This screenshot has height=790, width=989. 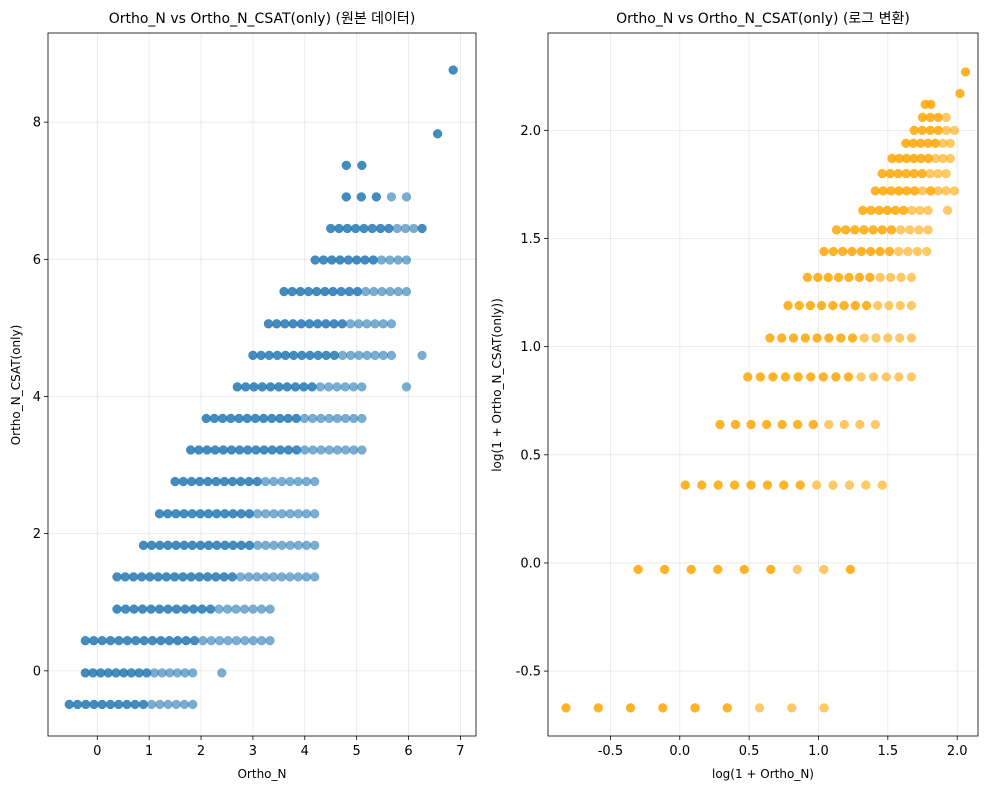 I want to click on y-axis-label-log: log(1 + Ortho_N_CSAT(only)), so click(x=497, y=385).